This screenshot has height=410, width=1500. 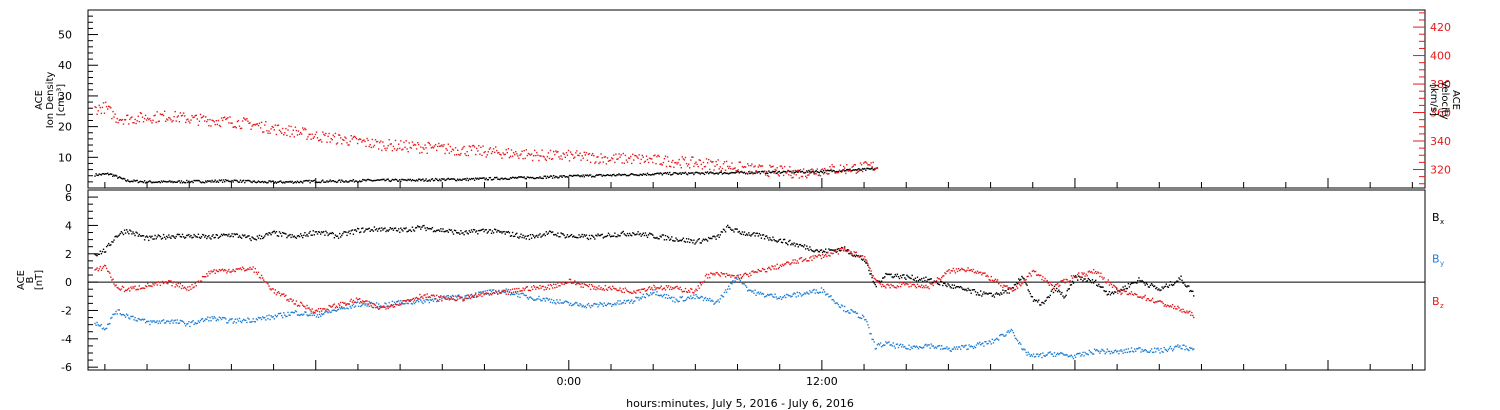 What do you see at coordinates (68, 188) in the screenshot?
I see `density-tick-label: 0` at bounding box center [68, 188].